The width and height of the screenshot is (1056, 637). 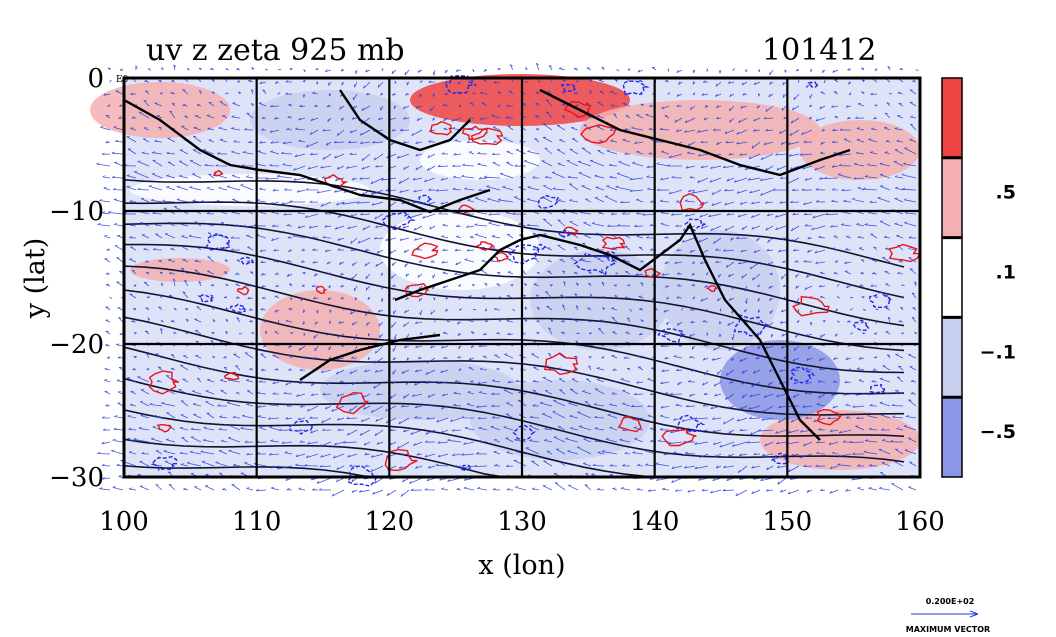 I want to click on y-axis-ticks: 0 −10 −20 −30, so click(x=76, y=278).